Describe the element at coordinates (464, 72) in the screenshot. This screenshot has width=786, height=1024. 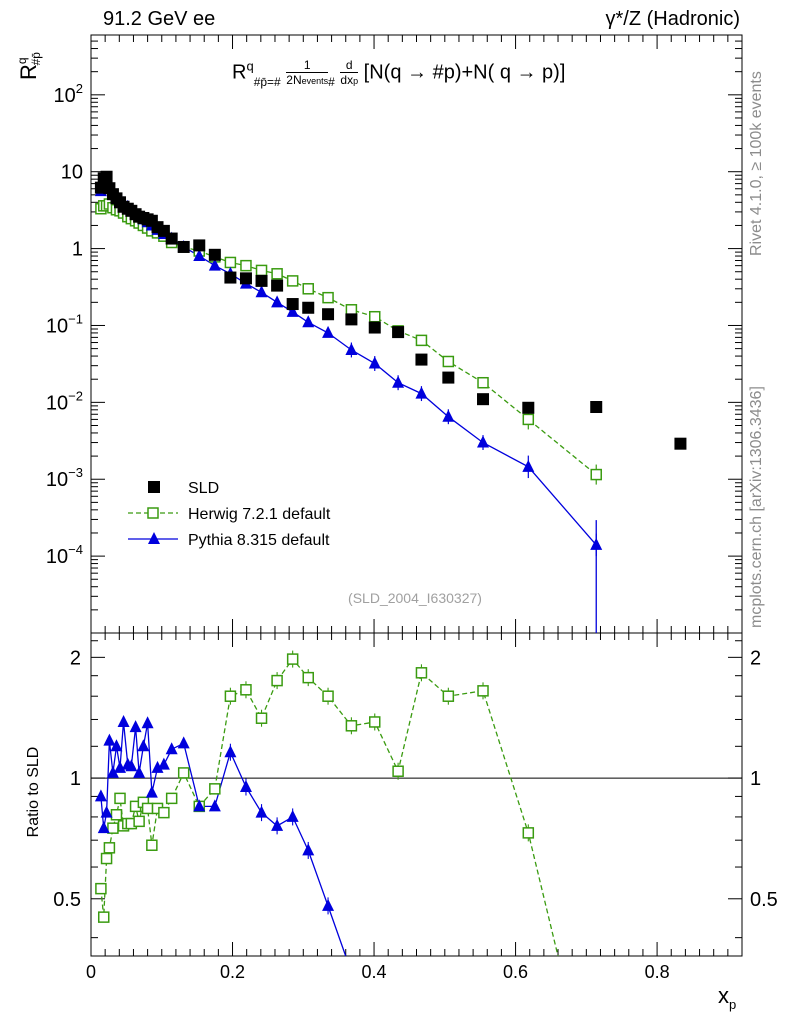
I see `formula-tail: [N(q → #p)+N( q → p)]` at that location.